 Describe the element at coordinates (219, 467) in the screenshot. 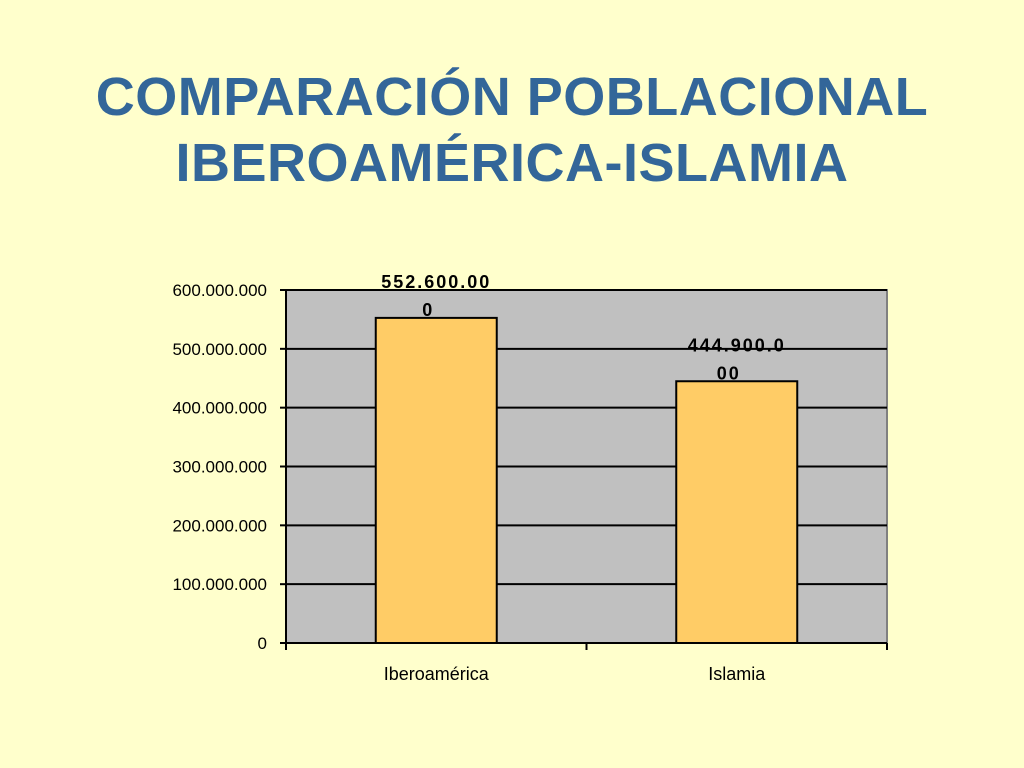

I see `y-tick-label: 300.000.000` at that location.